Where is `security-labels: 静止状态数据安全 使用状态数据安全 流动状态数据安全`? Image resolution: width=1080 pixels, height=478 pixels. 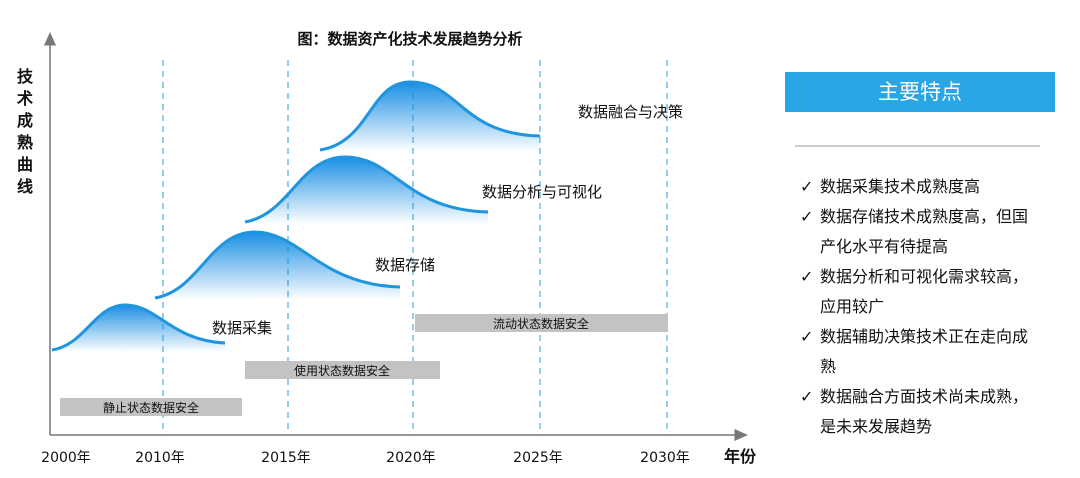
security-labels: 静止状态数据安全 使用状态数据安全 流动状态数据安全 is located at coordinates (346, 365).